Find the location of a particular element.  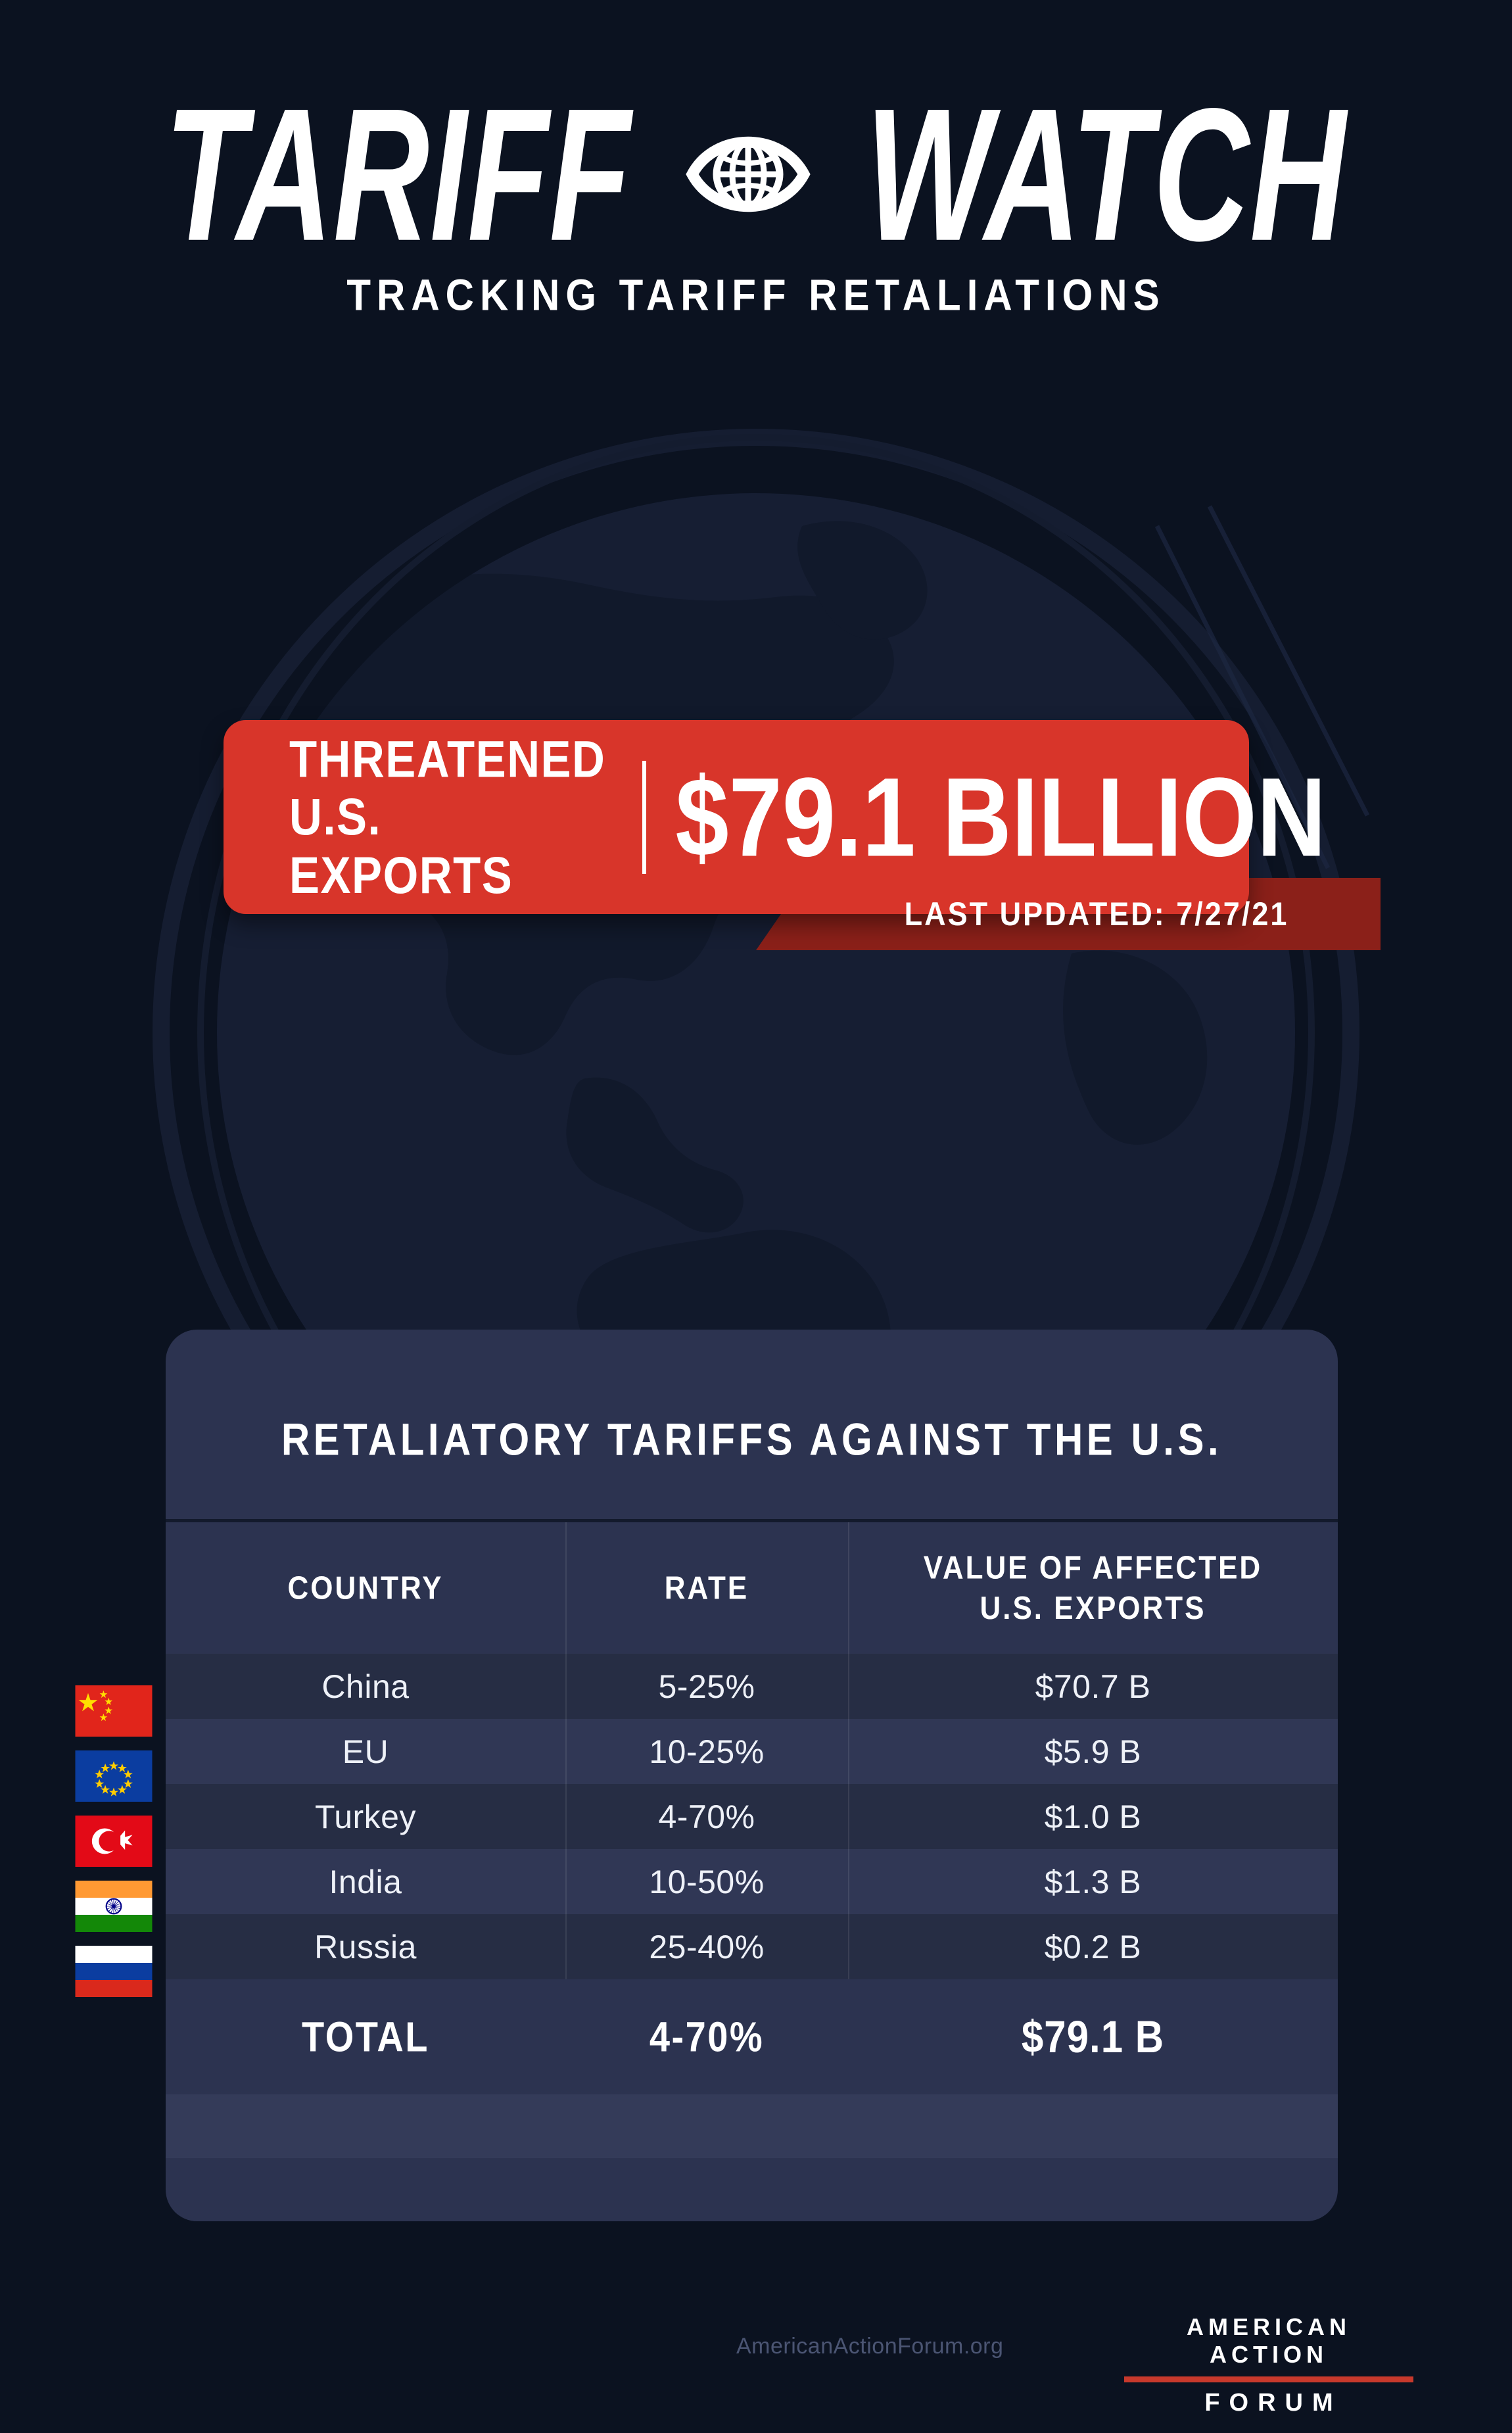

cell-country: Turkey is located at coordinates (365, 1816).